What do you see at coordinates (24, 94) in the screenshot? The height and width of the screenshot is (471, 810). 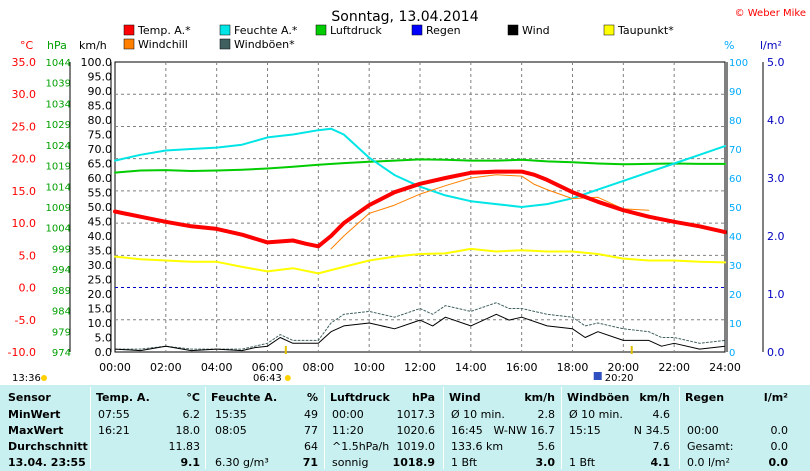 I see `temp-tick-label: 30.0` at bounding box center [24, 94].